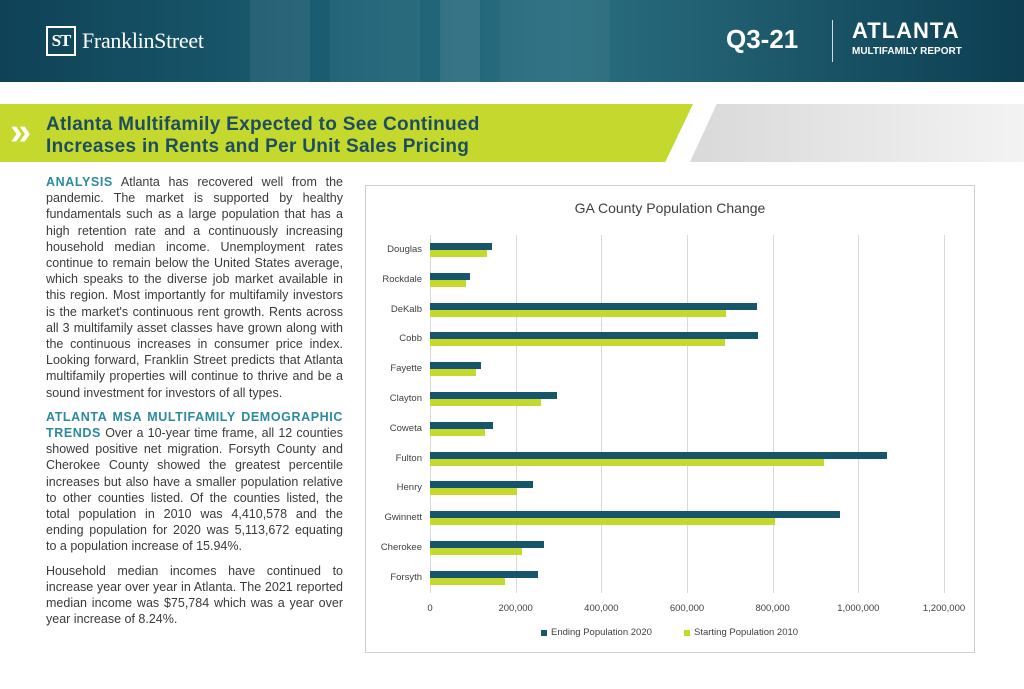 The height and width of the screenshot is (689, 1024). I want to click on y-category-label: Clayton, so click(405, 398).